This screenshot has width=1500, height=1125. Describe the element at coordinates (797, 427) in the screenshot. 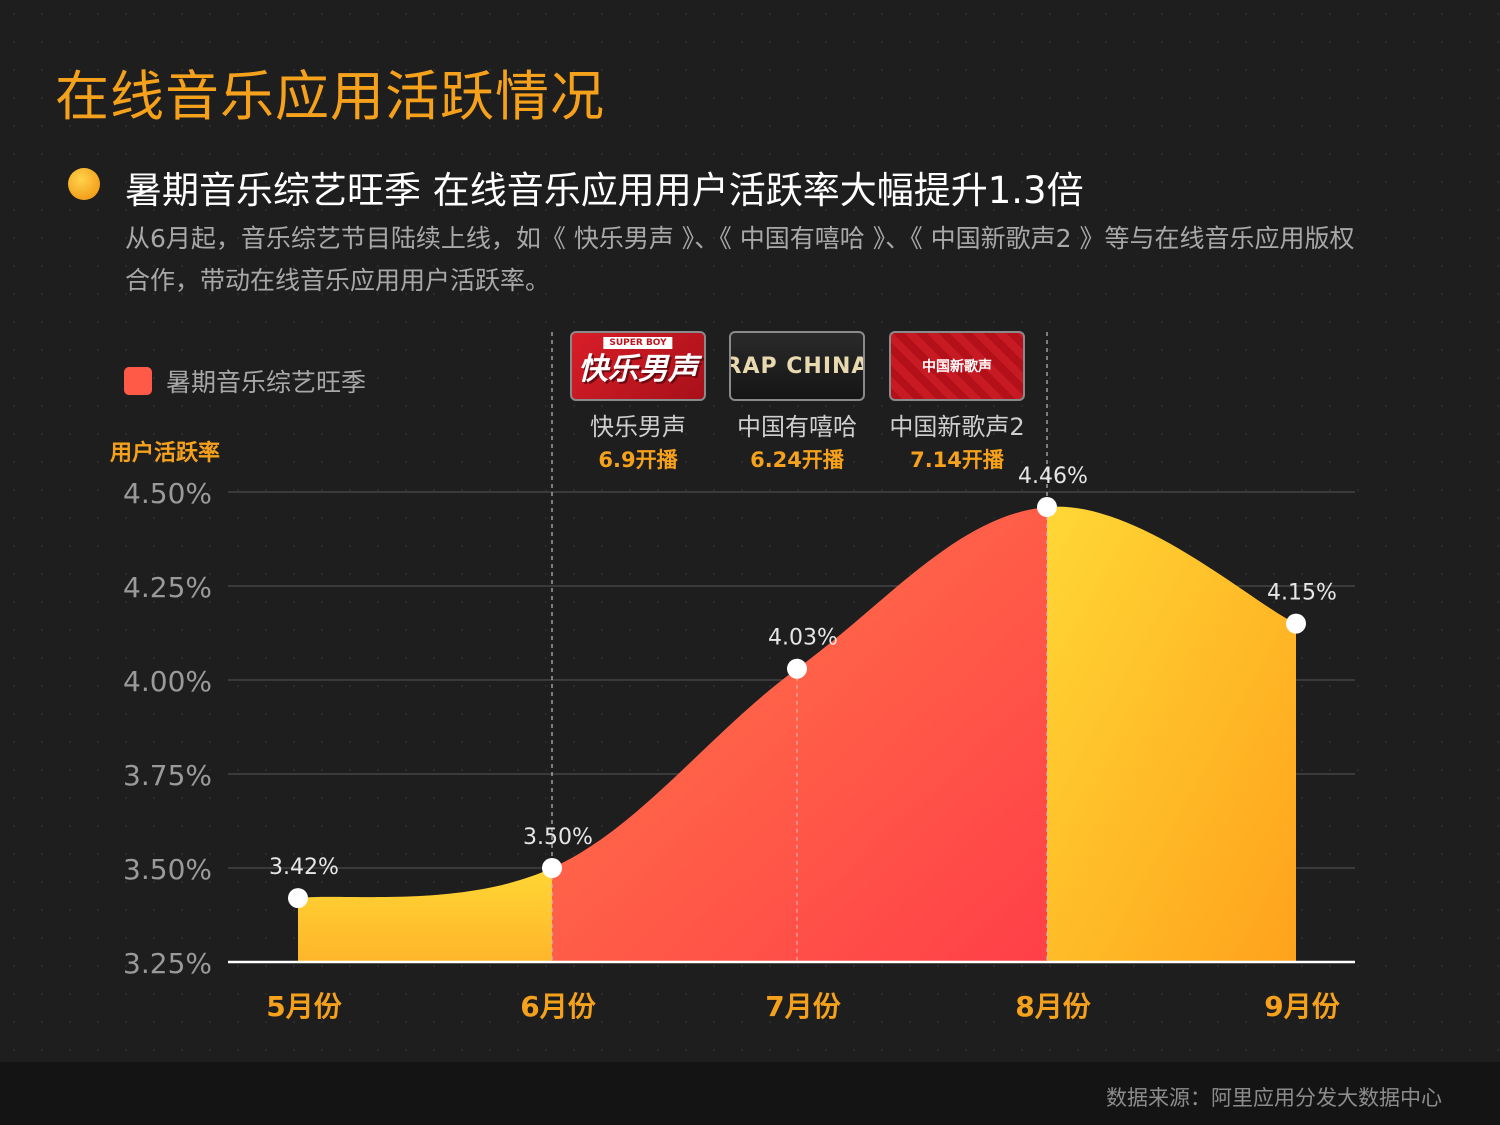

I see `show-name: 中国有嘻哈` at that location.